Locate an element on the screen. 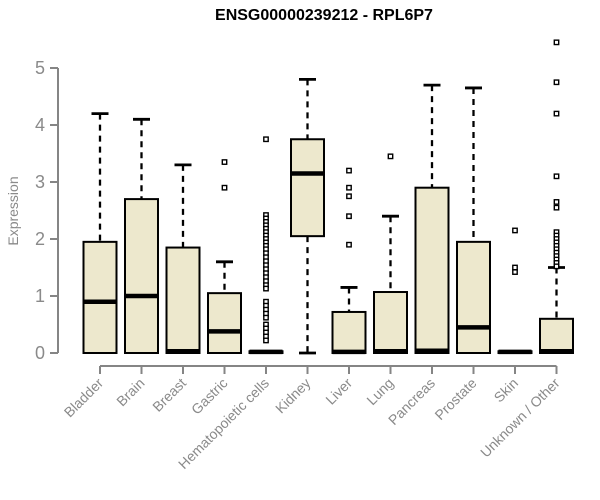 The width and height of the screenshot is (600, 500). y-tick-label-3: 3 is located at coordinates (40, 182).